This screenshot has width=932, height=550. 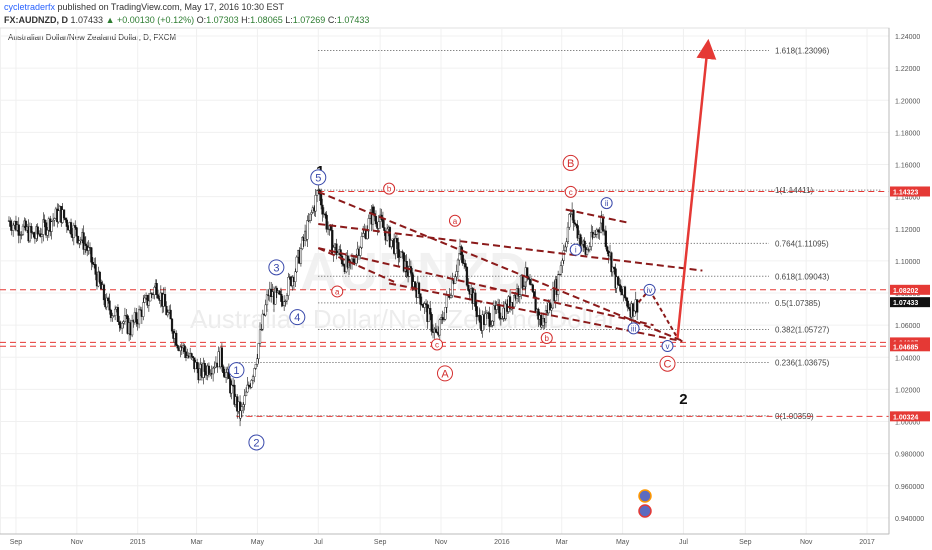 I want to click on wave-text: 5, so click(x=318, y=178).